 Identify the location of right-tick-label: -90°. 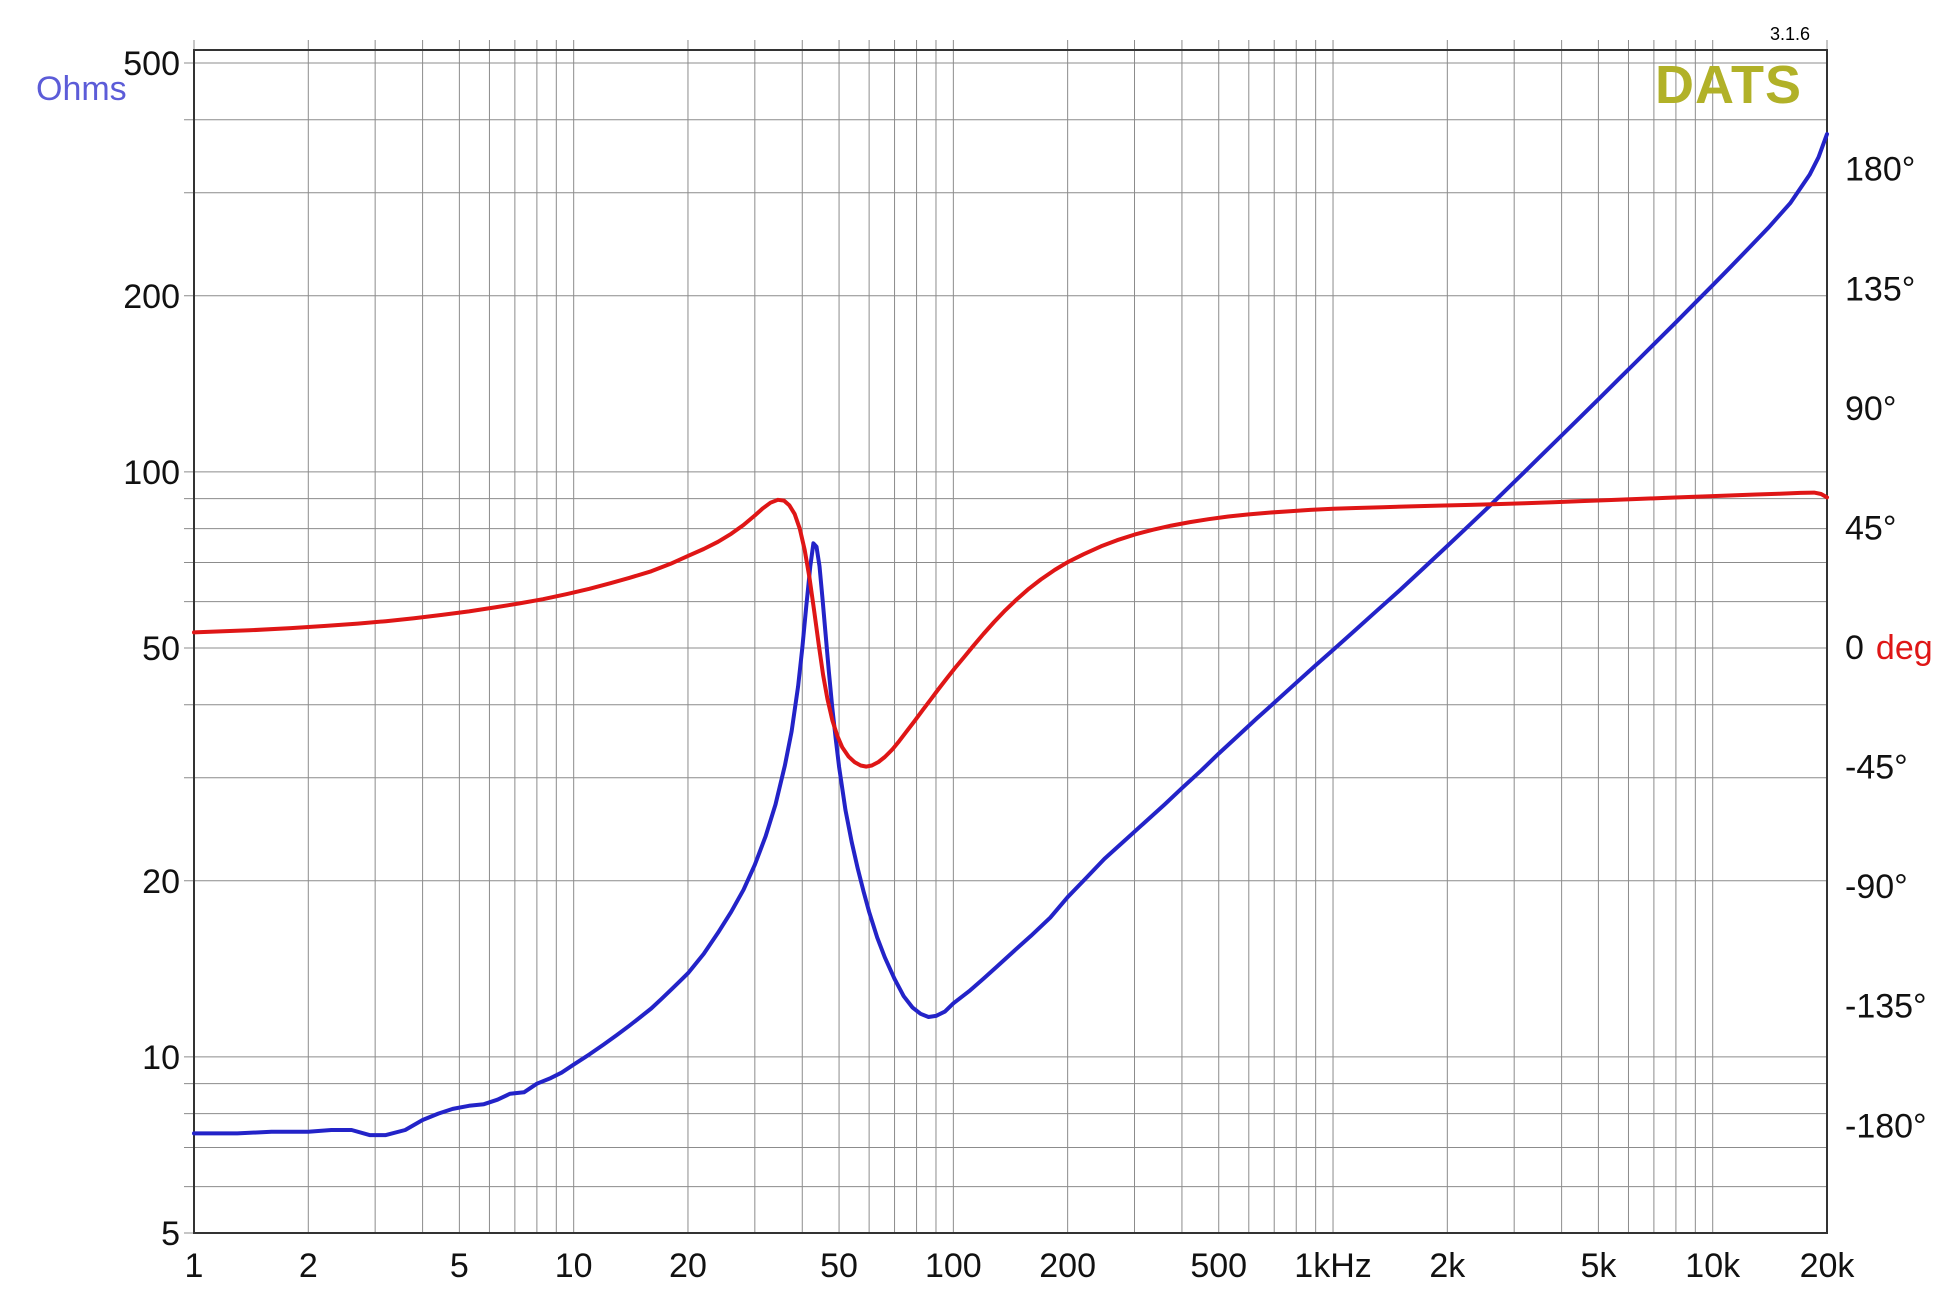
(1876, 887).